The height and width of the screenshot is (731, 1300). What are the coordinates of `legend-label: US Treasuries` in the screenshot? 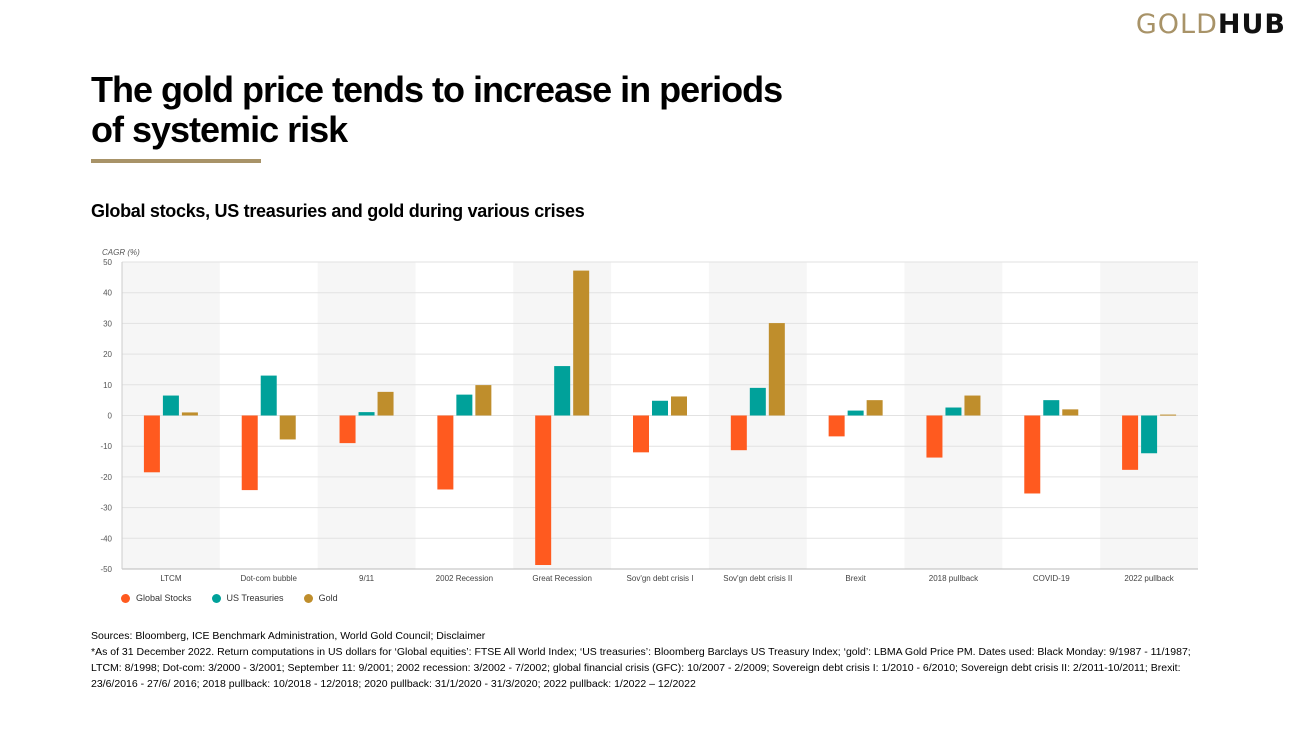 It's located at (255, 598).